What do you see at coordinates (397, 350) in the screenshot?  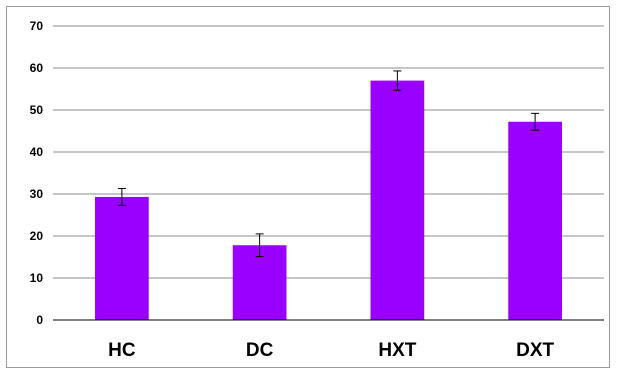 I see `x-category-label: HXT` at bounding box center [397, 350].